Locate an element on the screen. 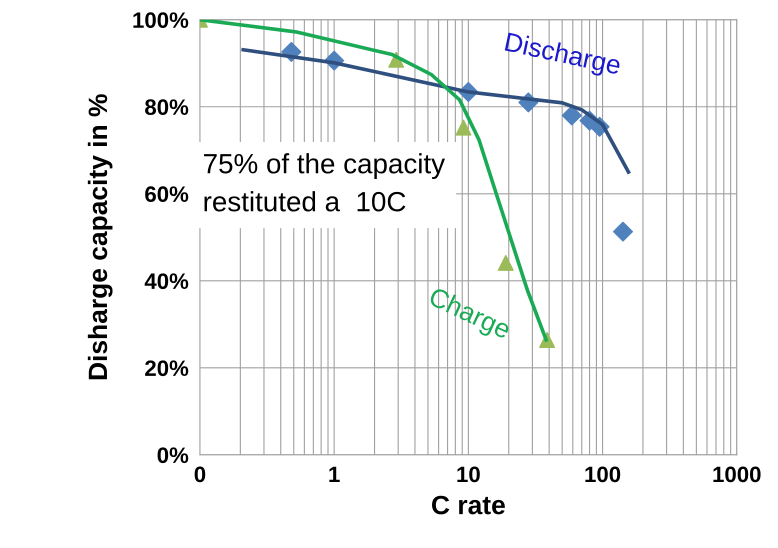 The height and width of the screenshot is (548, 778). text: Discharge is located at coordinates (563, 56).